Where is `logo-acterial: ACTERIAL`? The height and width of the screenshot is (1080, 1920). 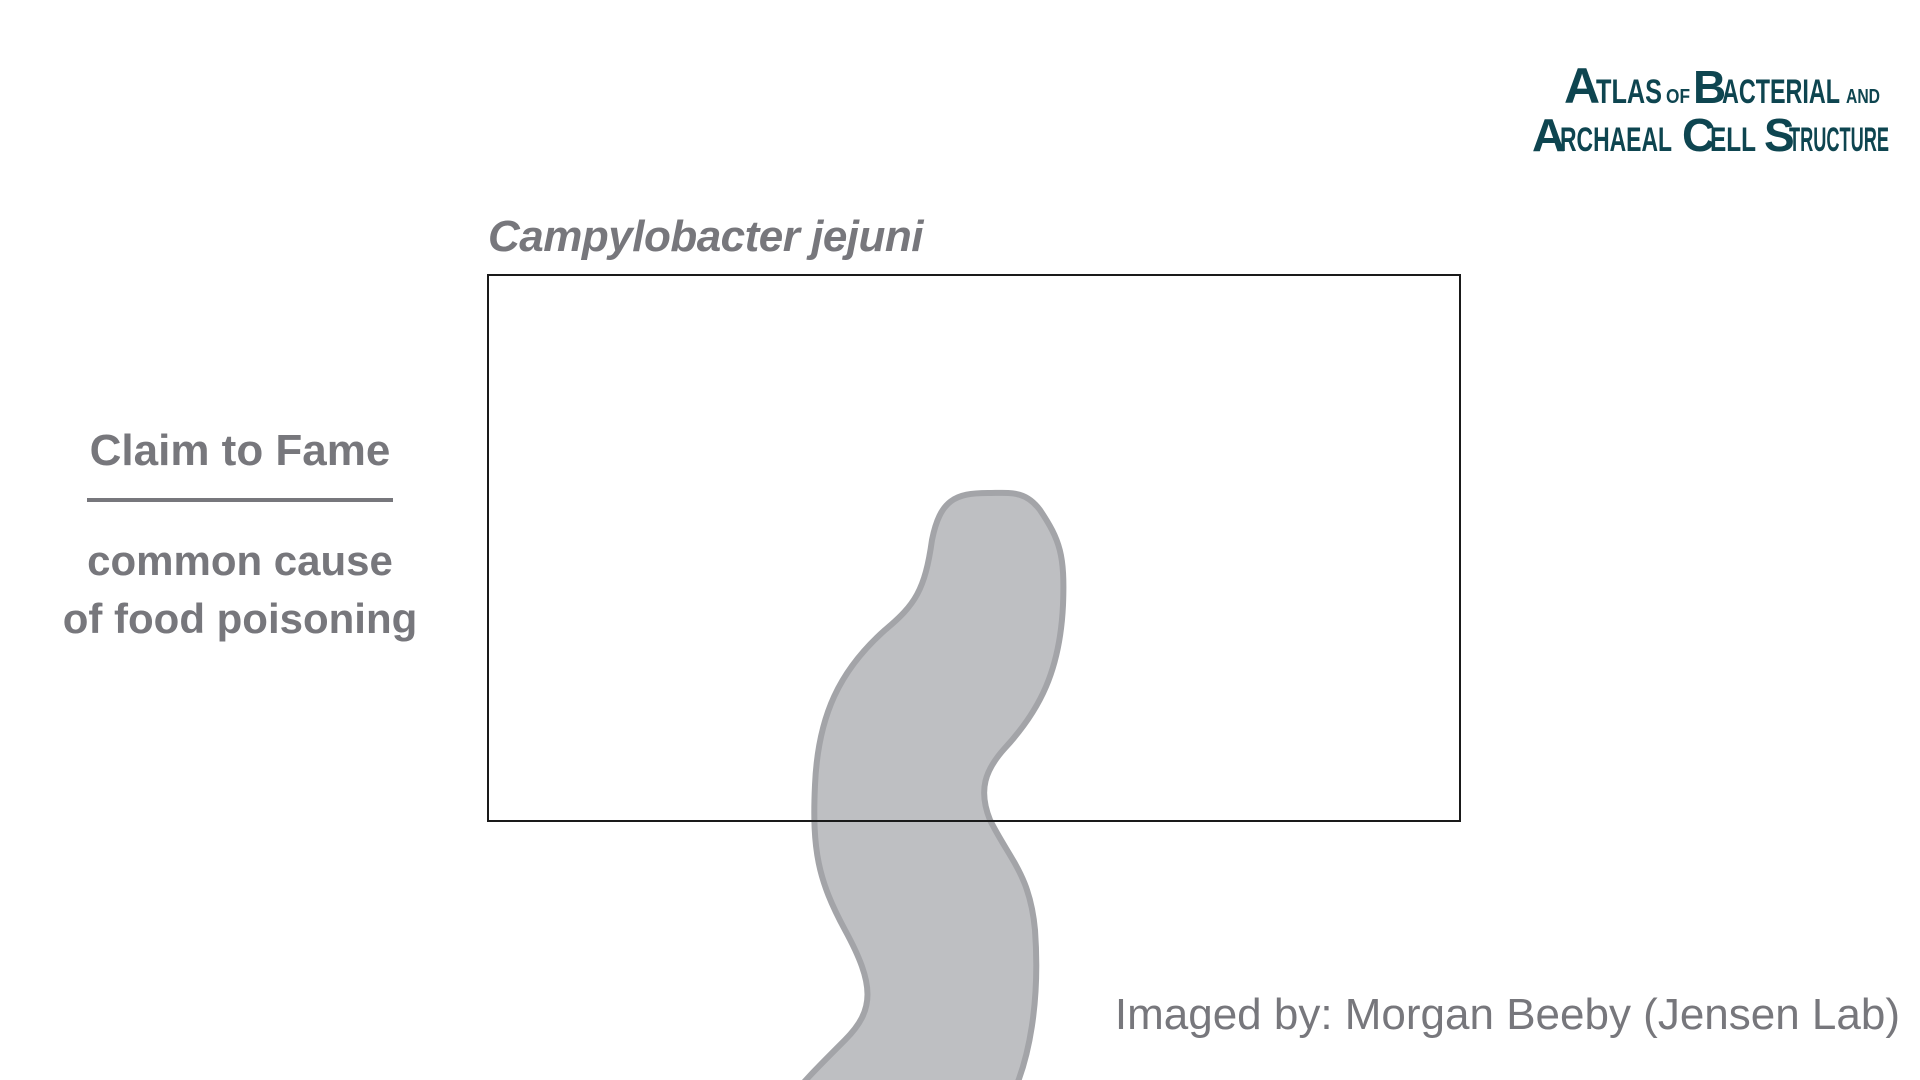
logo-acterial: ACTERIAL is located at coordinates (1781, 92).